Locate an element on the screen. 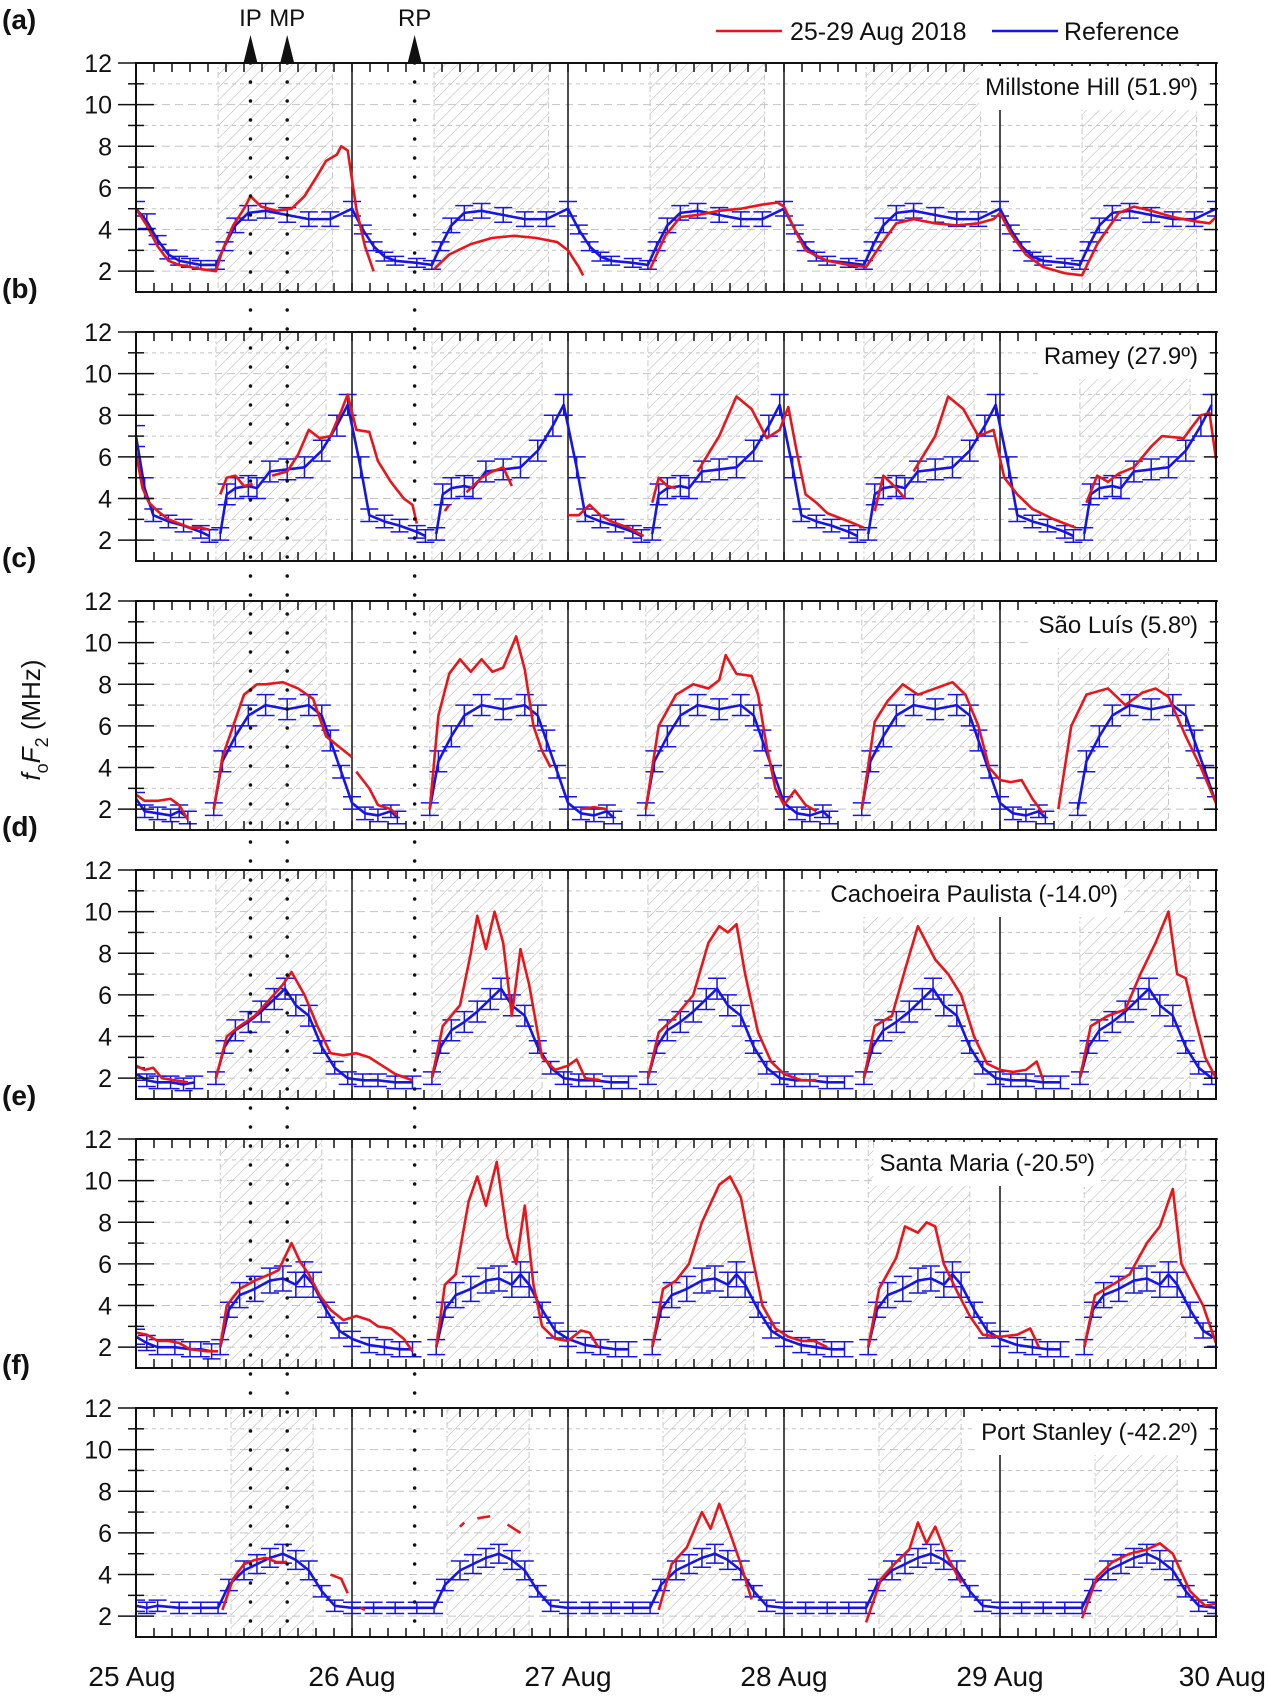 The image size is (1268, 1697). station-label: Ramey (27.9º) is located at coordinates (1121, 356).